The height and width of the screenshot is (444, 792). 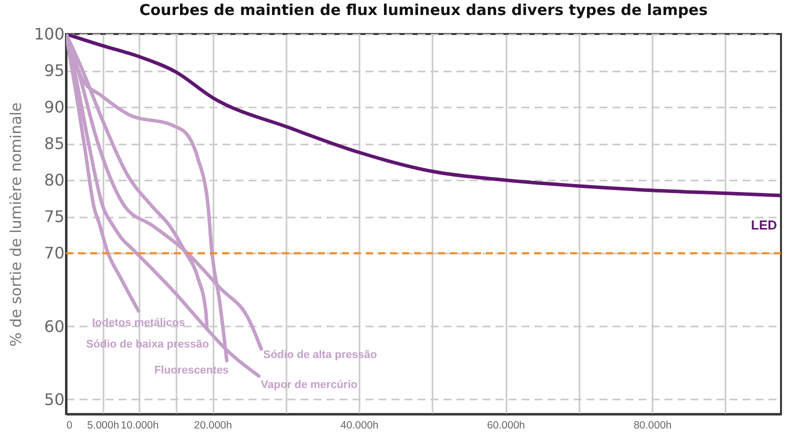 I want to click on y-tick-label: 100, so click(x=49, y=34).